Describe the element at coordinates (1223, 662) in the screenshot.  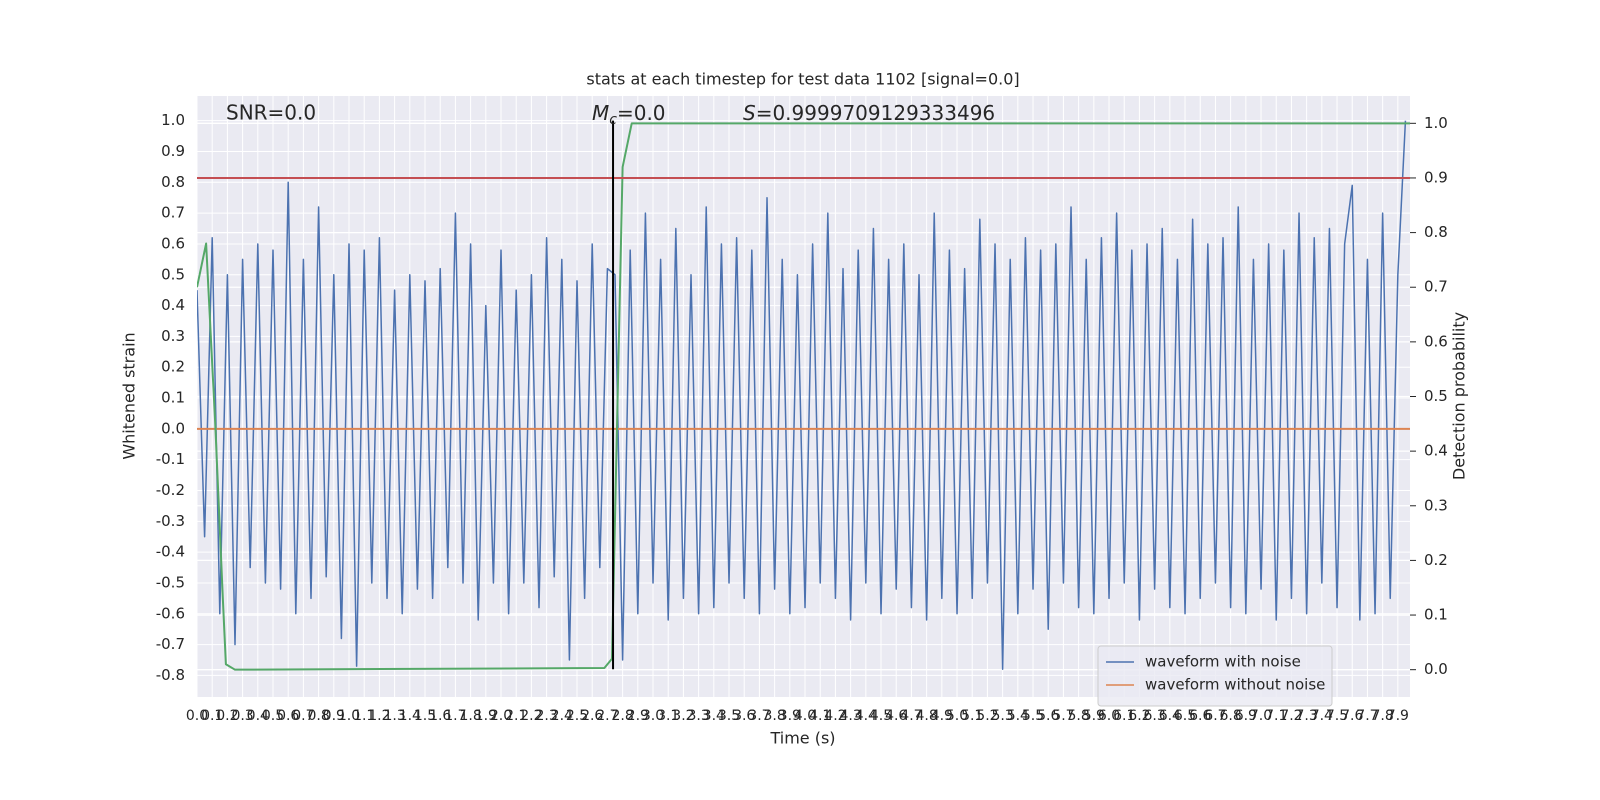
I see `legend-label: waveform with noise` at that location.